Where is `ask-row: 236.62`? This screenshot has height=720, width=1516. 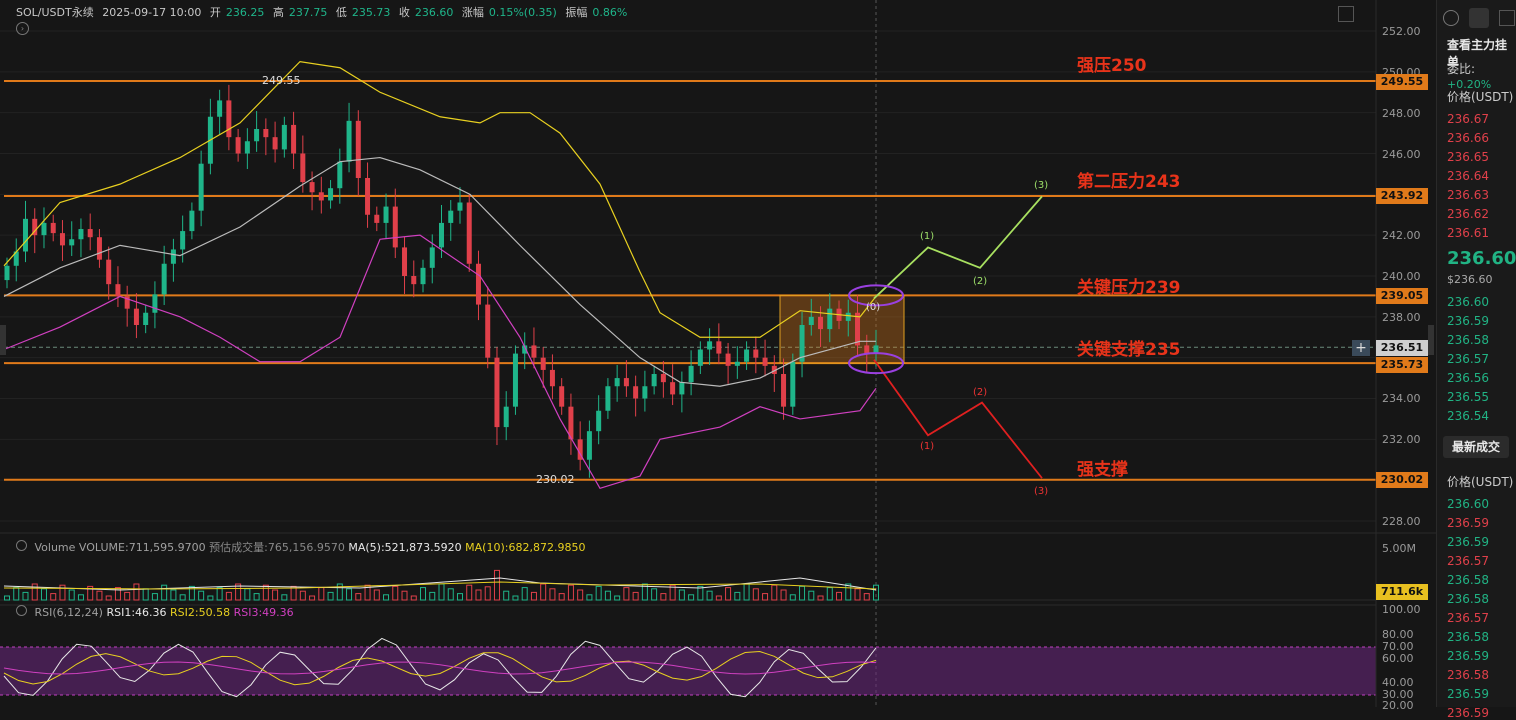 ask-row: 236.62 is located at coordinates (1468, 214).